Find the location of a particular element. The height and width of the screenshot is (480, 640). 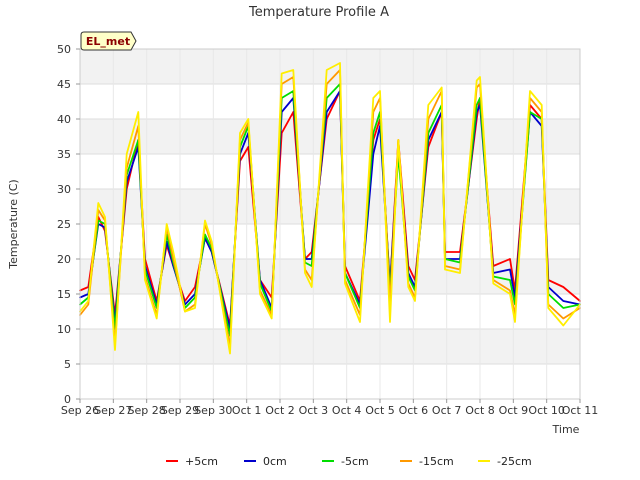

x-axis-title: Time is located at coordinates (566, 429).